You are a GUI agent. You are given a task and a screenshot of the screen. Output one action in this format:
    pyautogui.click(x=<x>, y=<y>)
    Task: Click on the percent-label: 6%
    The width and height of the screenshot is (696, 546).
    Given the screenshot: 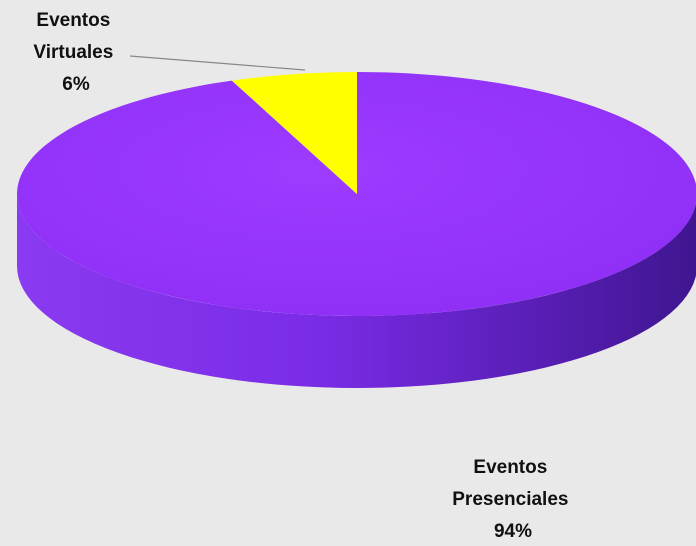 What is the action you would take?
    pyautogui.click(x=76, y=84)
    